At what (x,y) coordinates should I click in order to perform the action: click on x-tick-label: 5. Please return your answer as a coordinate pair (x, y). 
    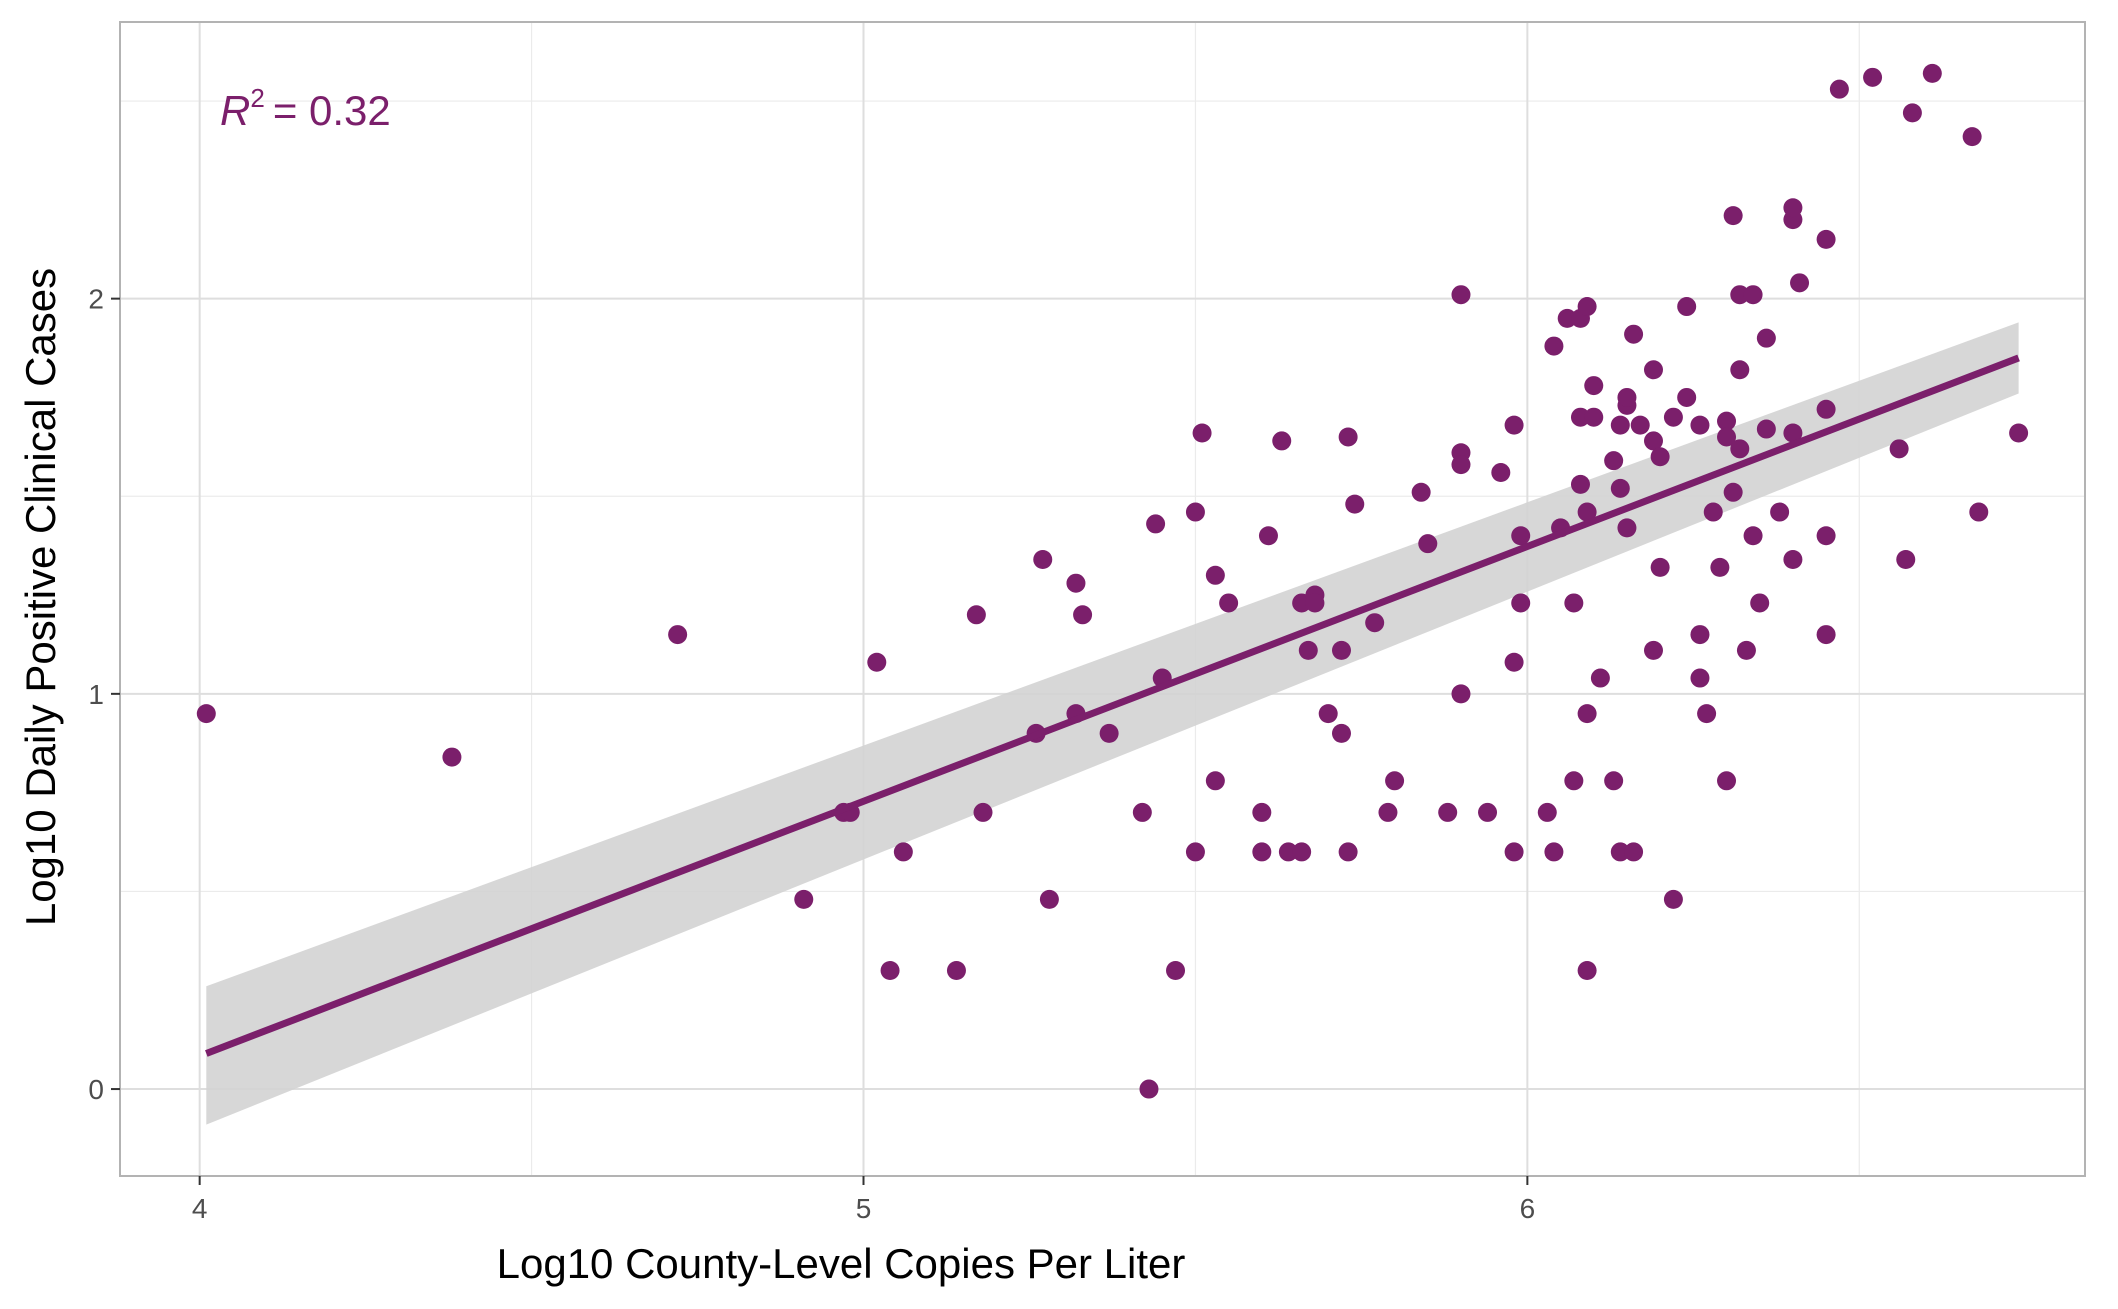
    Looking at the image, I should click on (864, 1208).